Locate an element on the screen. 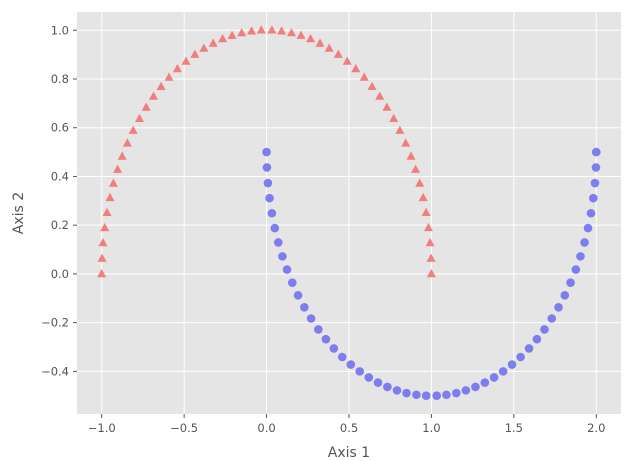  y-tick-label: 0.2 is located at coordinates (60, 225).